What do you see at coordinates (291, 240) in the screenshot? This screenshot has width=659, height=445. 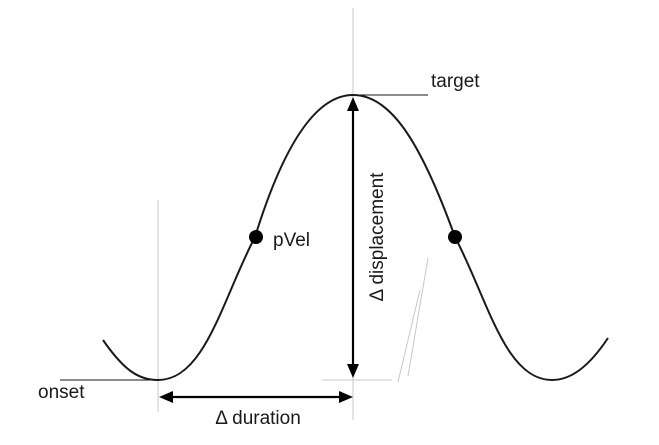 I see `peak-velocity-label: pVel` at bounding box center [291, 240].